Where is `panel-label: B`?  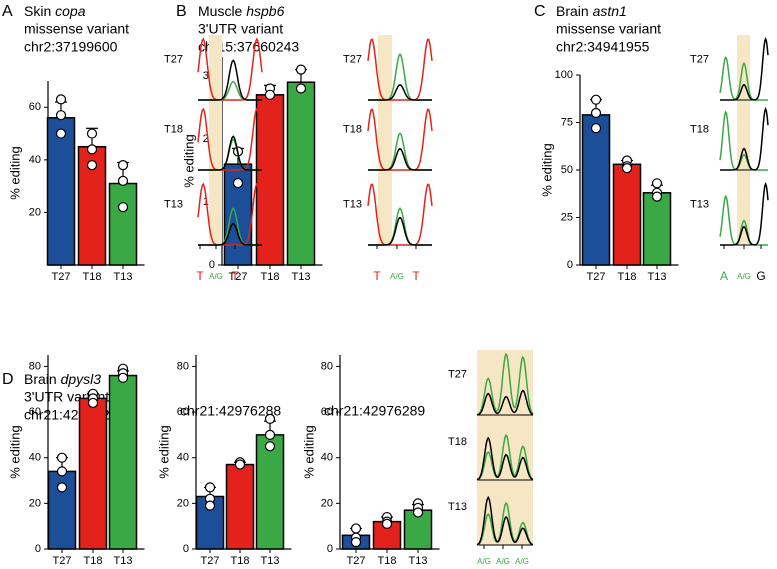 panel-label: B is located at coordinates (181, 11).